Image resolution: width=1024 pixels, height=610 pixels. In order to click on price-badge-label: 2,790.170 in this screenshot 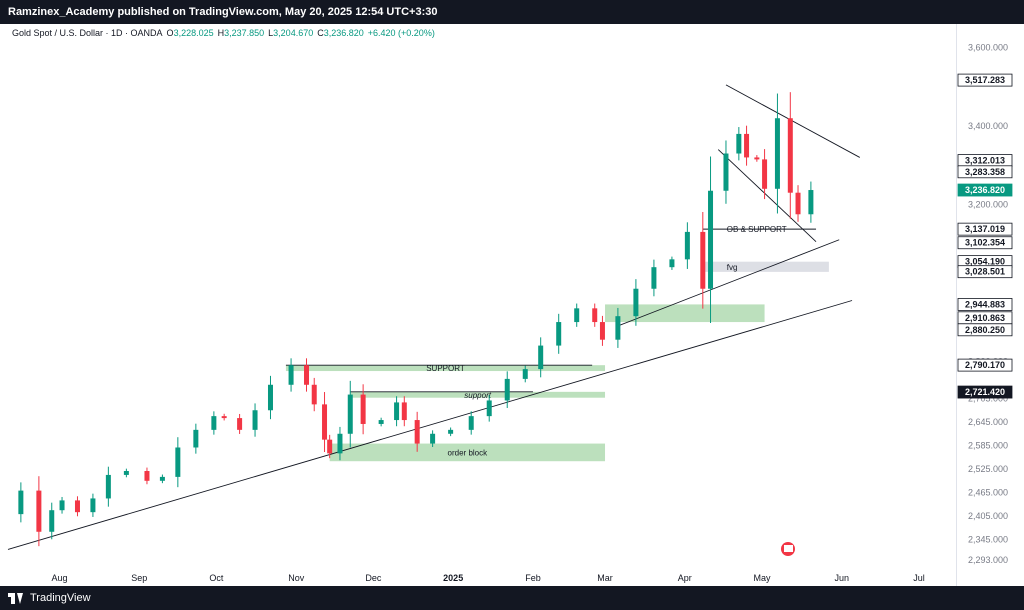, I will do `click(985, 365)`.